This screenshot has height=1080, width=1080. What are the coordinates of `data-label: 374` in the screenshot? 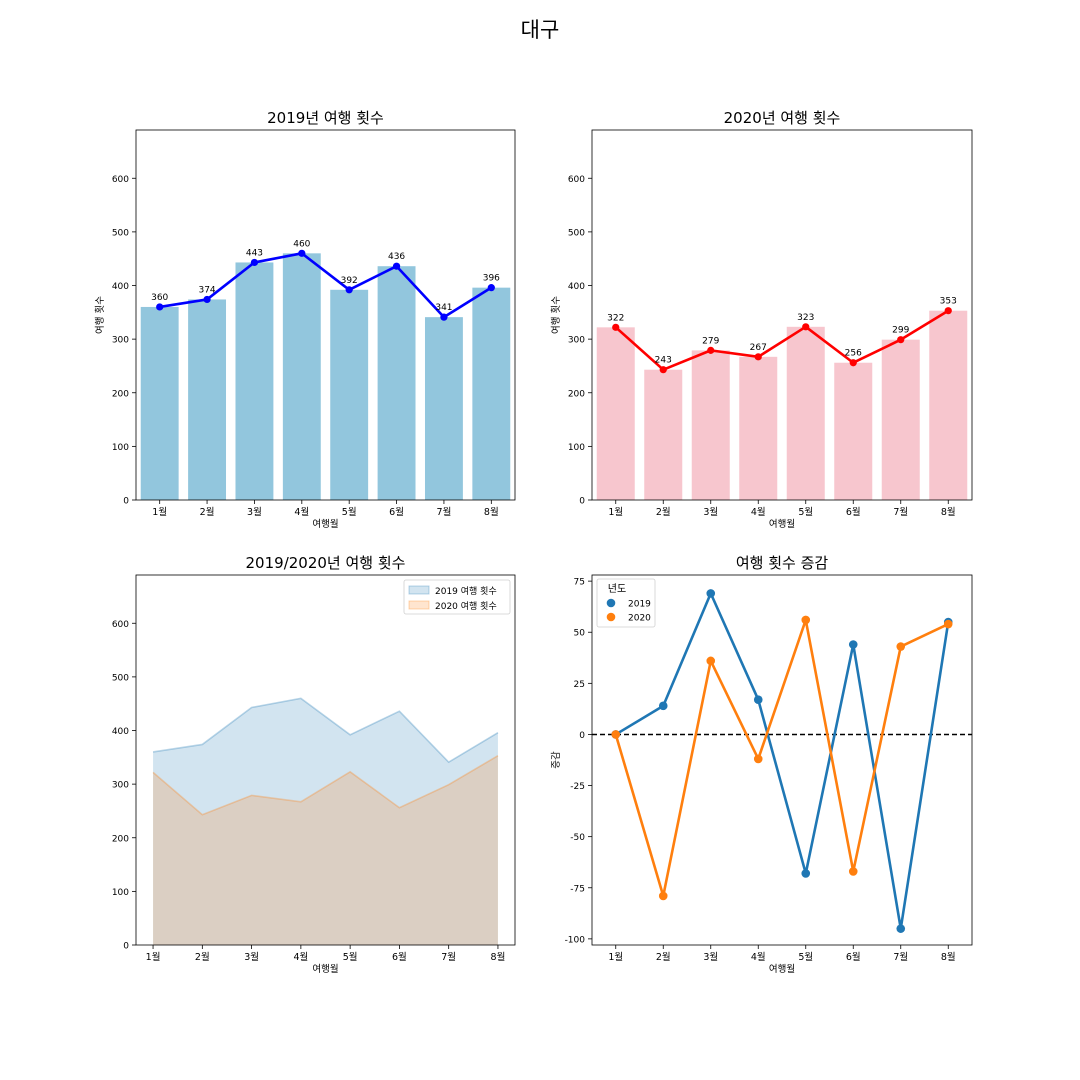 It's located at (206, 290).